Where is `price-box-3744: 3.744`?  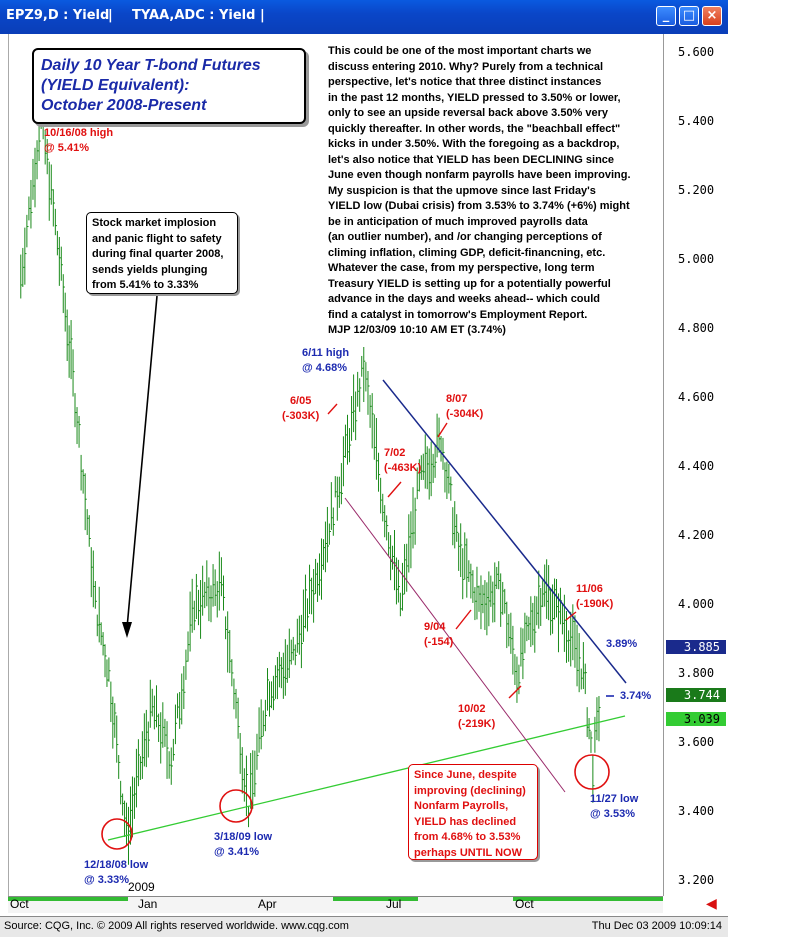 price-box-3744: 3.744 is located at coordinates (696, 695).